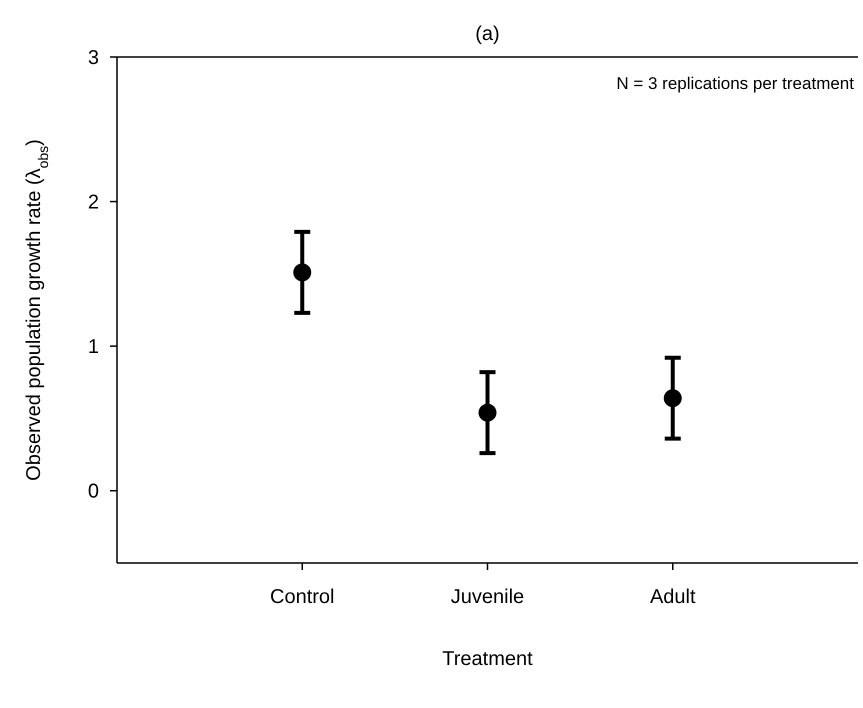 The image size is (863, 708). Describe the element at coordinates (673, 597) in the screenshot. I see `x-tick-label: Adult` at that location.